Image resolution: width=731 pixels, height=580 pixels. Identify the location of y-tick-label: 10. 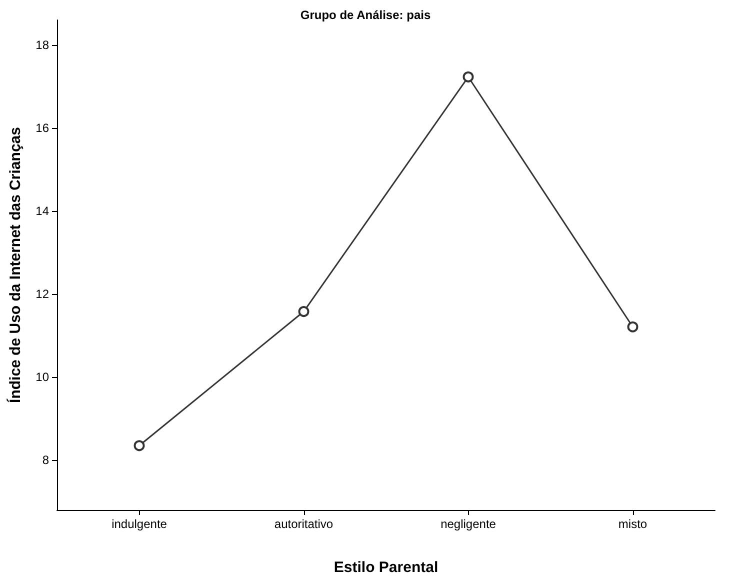
(43, 377).